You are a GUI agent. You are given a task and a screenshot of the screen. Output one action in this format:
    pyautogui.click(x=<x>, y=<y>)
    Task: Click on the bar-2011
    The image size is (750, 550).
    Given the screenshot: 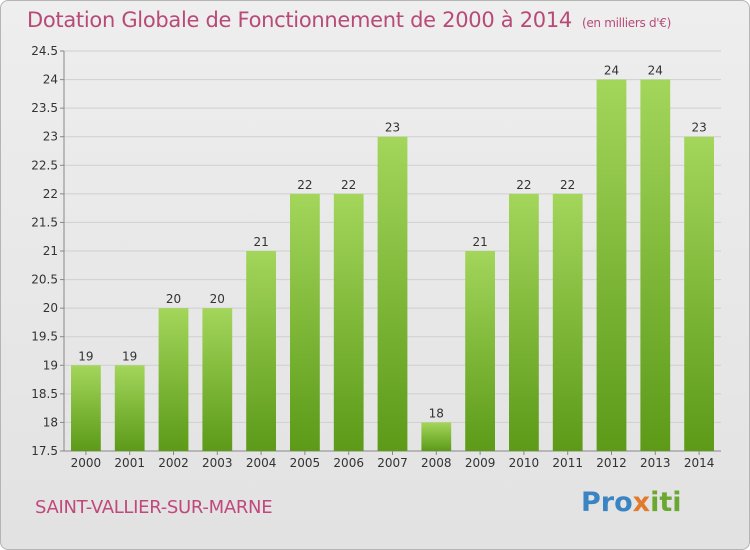 What is the action you would take?
    pyautogui.click(x=567, y=322)
    